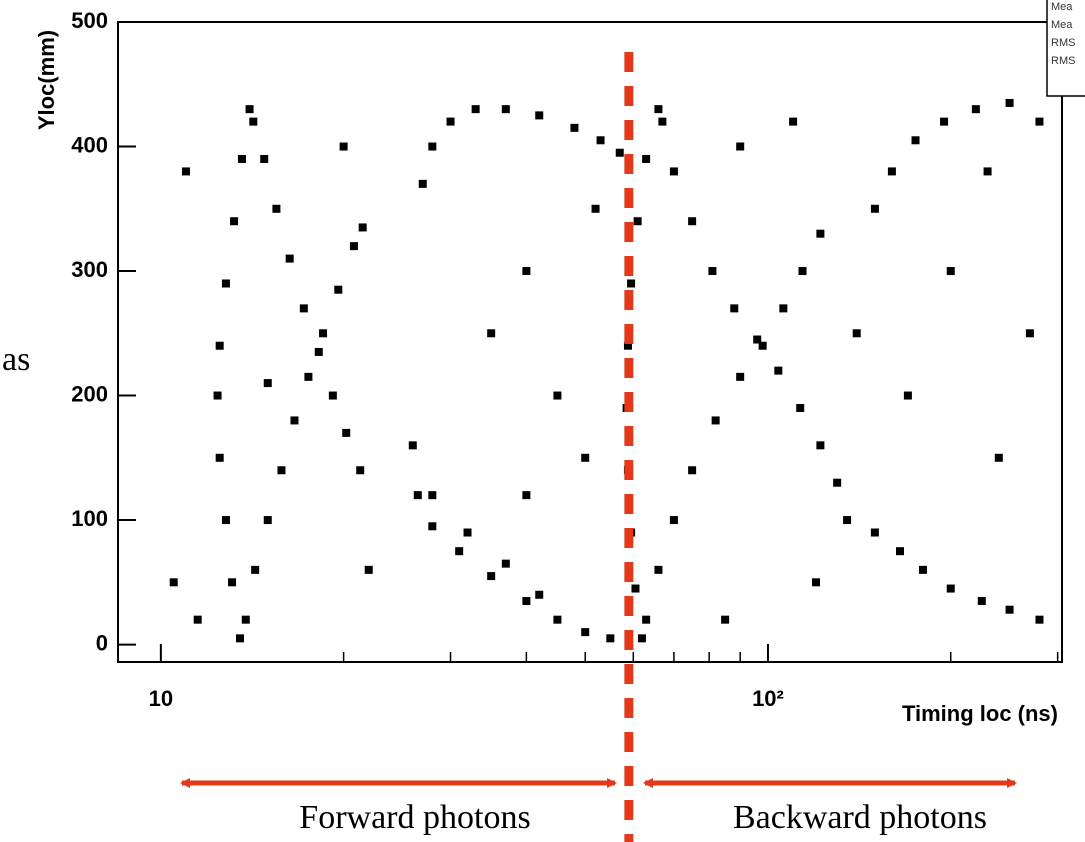  I want to click on x-axis-label: Timing loc (ns), so click(980, 713).